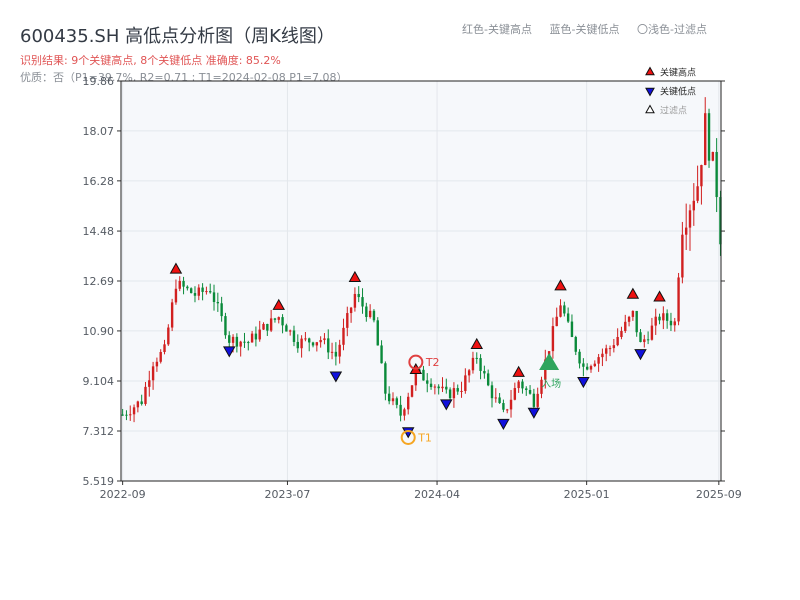  I want to click on annotation-ring-t2, so click(416, 362).